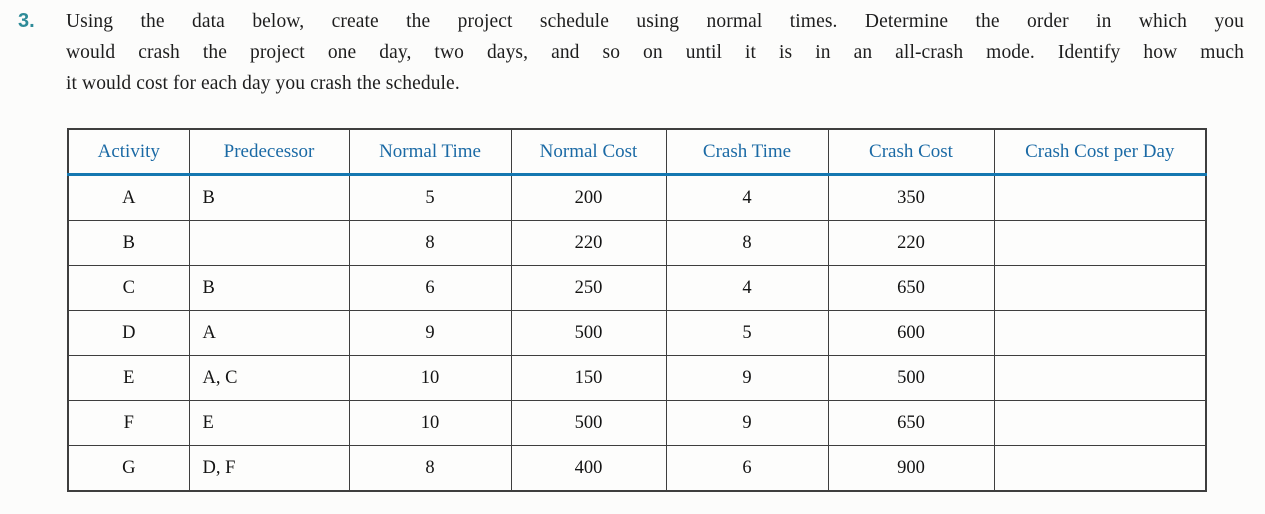 The height and width of the screenshot is (514, 1265). What do you see at coordinates (128, 423) in the screenshot?
I see `cell-activity: F` at bounding box center [128, 423].